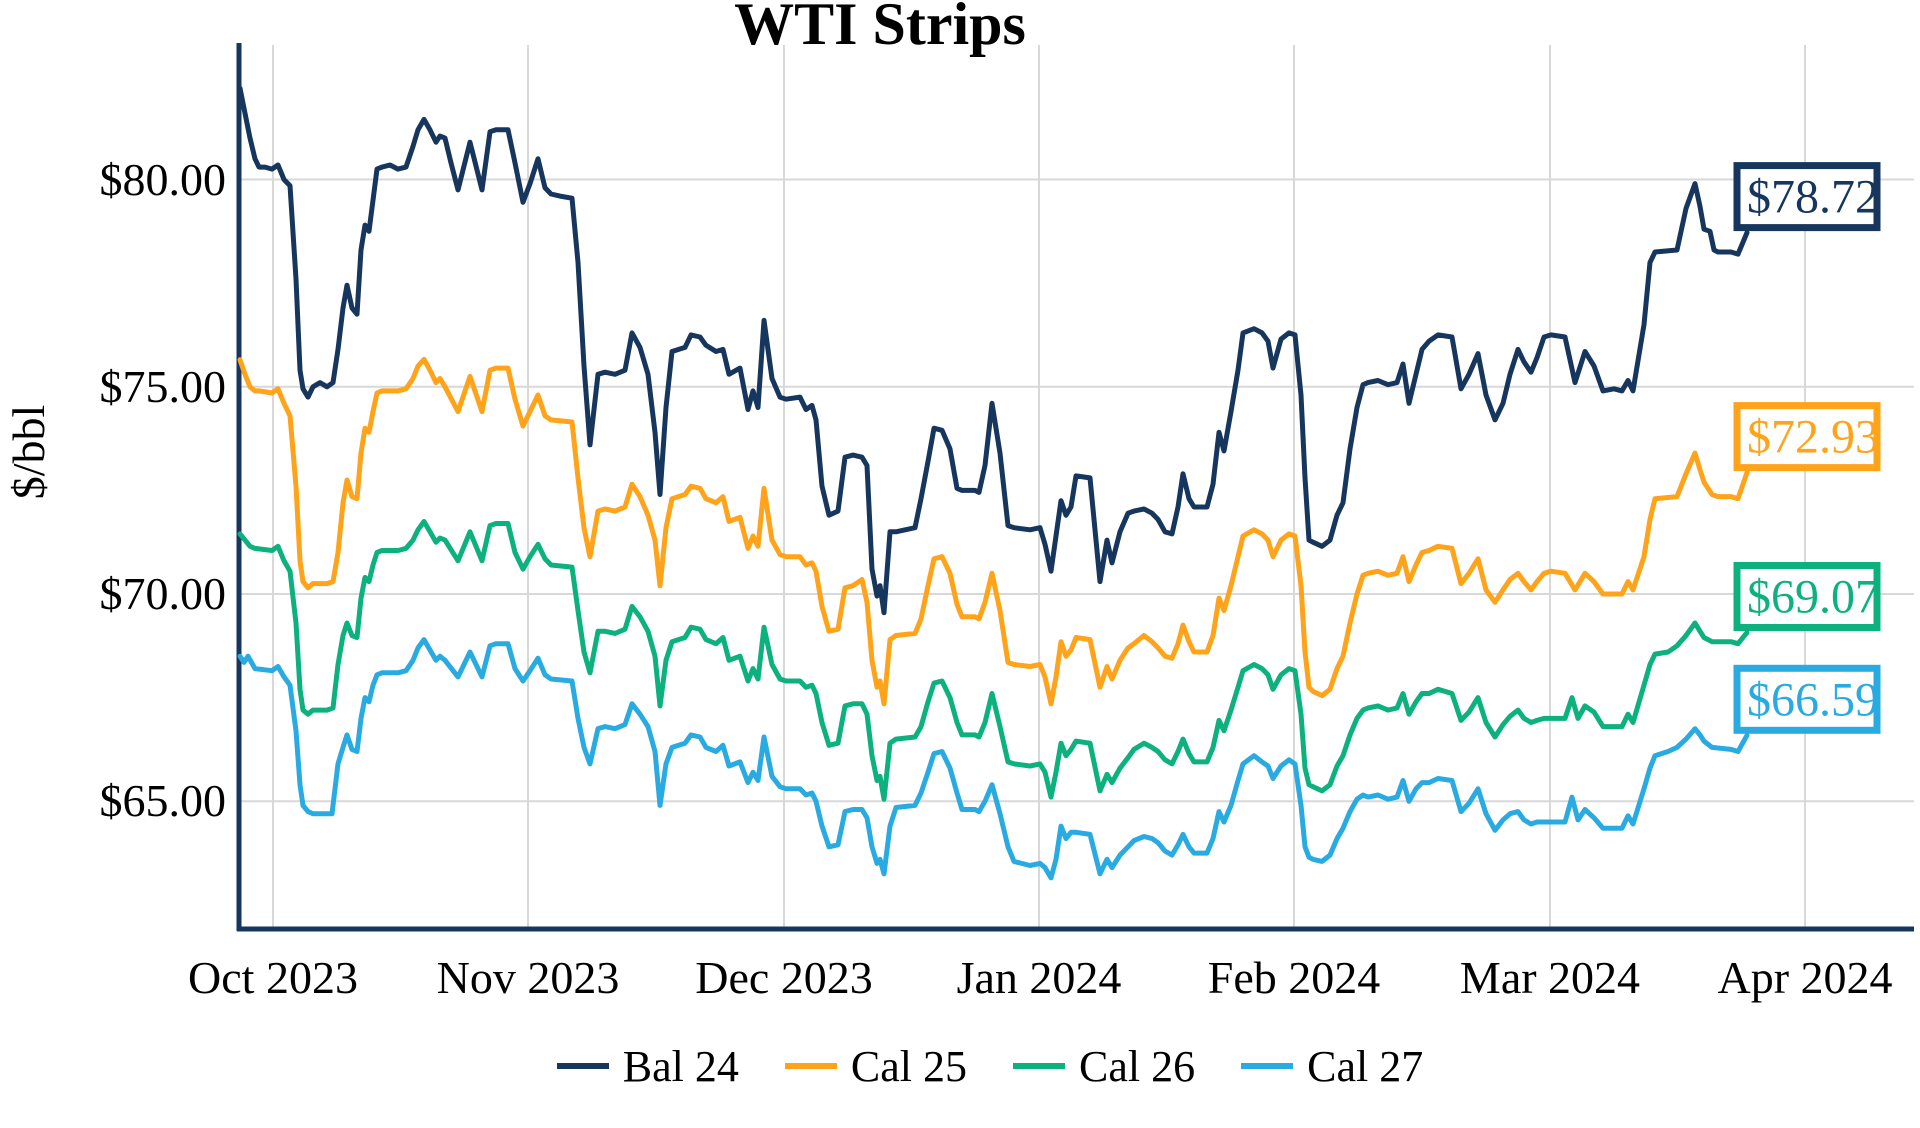 This screenshot has height=1128, width=1920. Describe the element at coordinates (163, 386) in the screenshot. I see `y-tick-label-75: $75.00` at that location.